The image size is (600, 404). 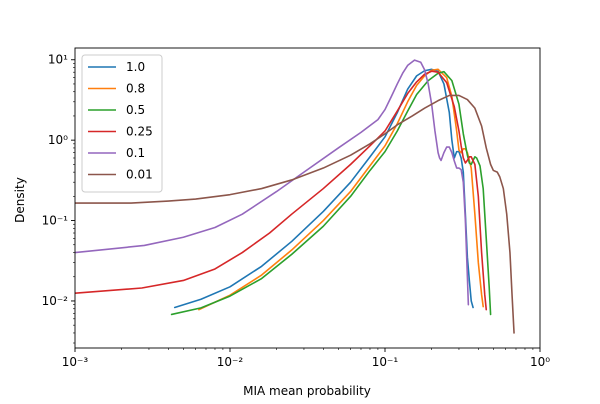 I want to click on x-axis-label: MIA mean probability, so click(x=307, y=391).